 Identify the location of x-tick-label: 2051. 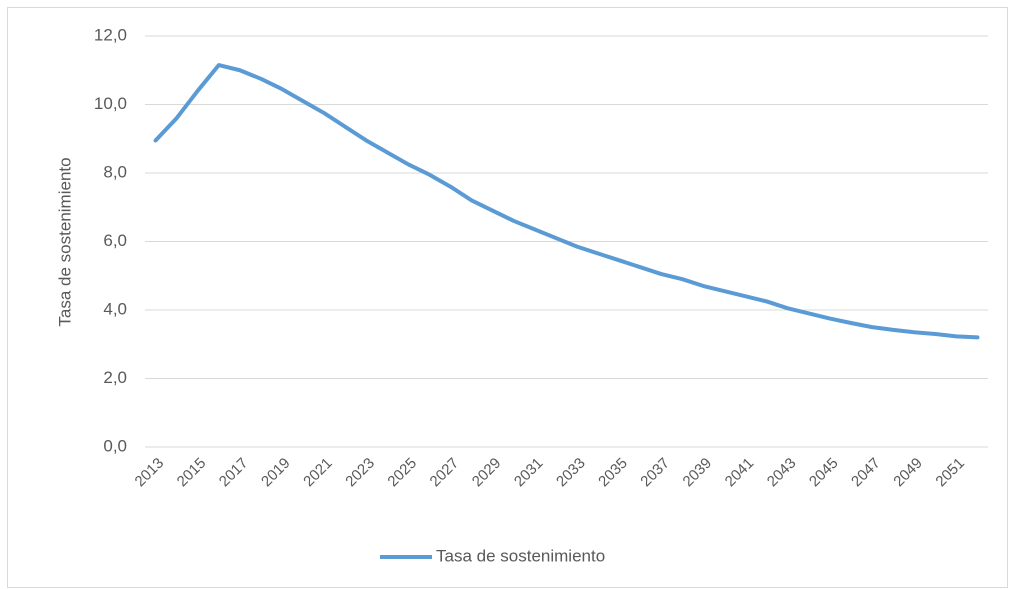
(950, 473).